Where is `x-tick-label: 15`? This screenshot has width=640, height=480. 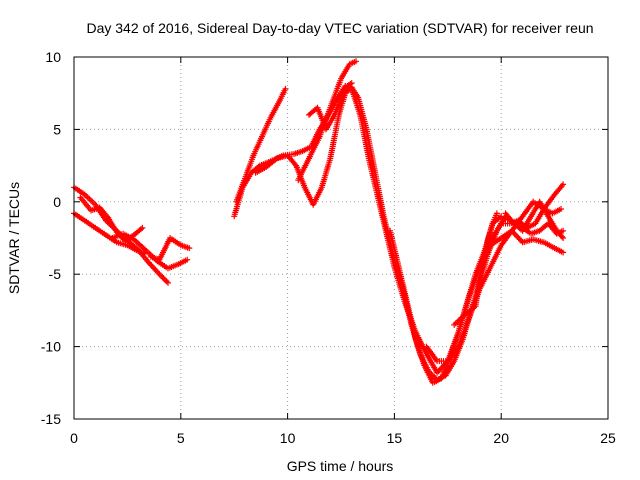 x-tick-label: 15 is located at coordinates (395, 438).